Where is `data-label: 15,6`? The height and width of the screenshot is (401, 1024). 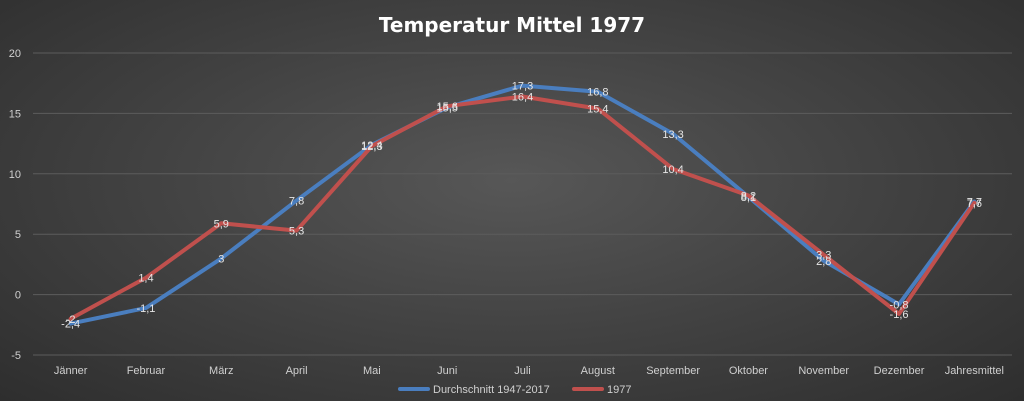 data-label: 15,6 is located at coordinates (446, 107).